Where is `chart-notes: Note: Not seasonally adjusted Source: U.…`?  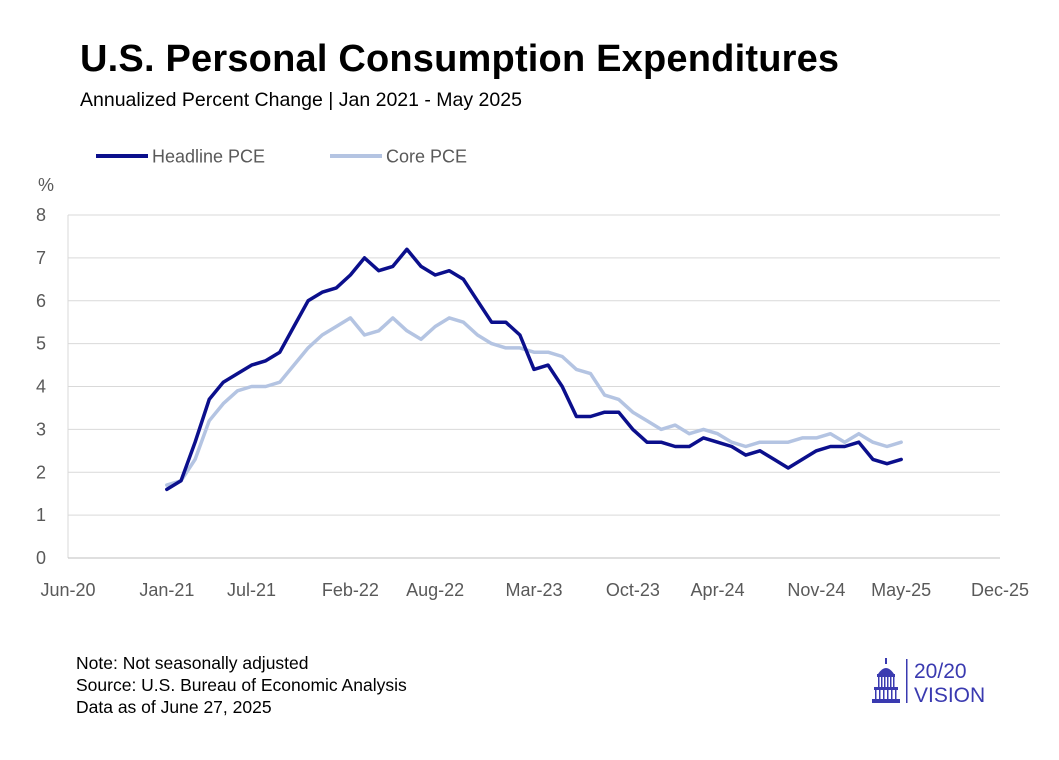 chart-notes: Note: Not seasonally adjusted Source: U.… is located at coordinates (241, 685).